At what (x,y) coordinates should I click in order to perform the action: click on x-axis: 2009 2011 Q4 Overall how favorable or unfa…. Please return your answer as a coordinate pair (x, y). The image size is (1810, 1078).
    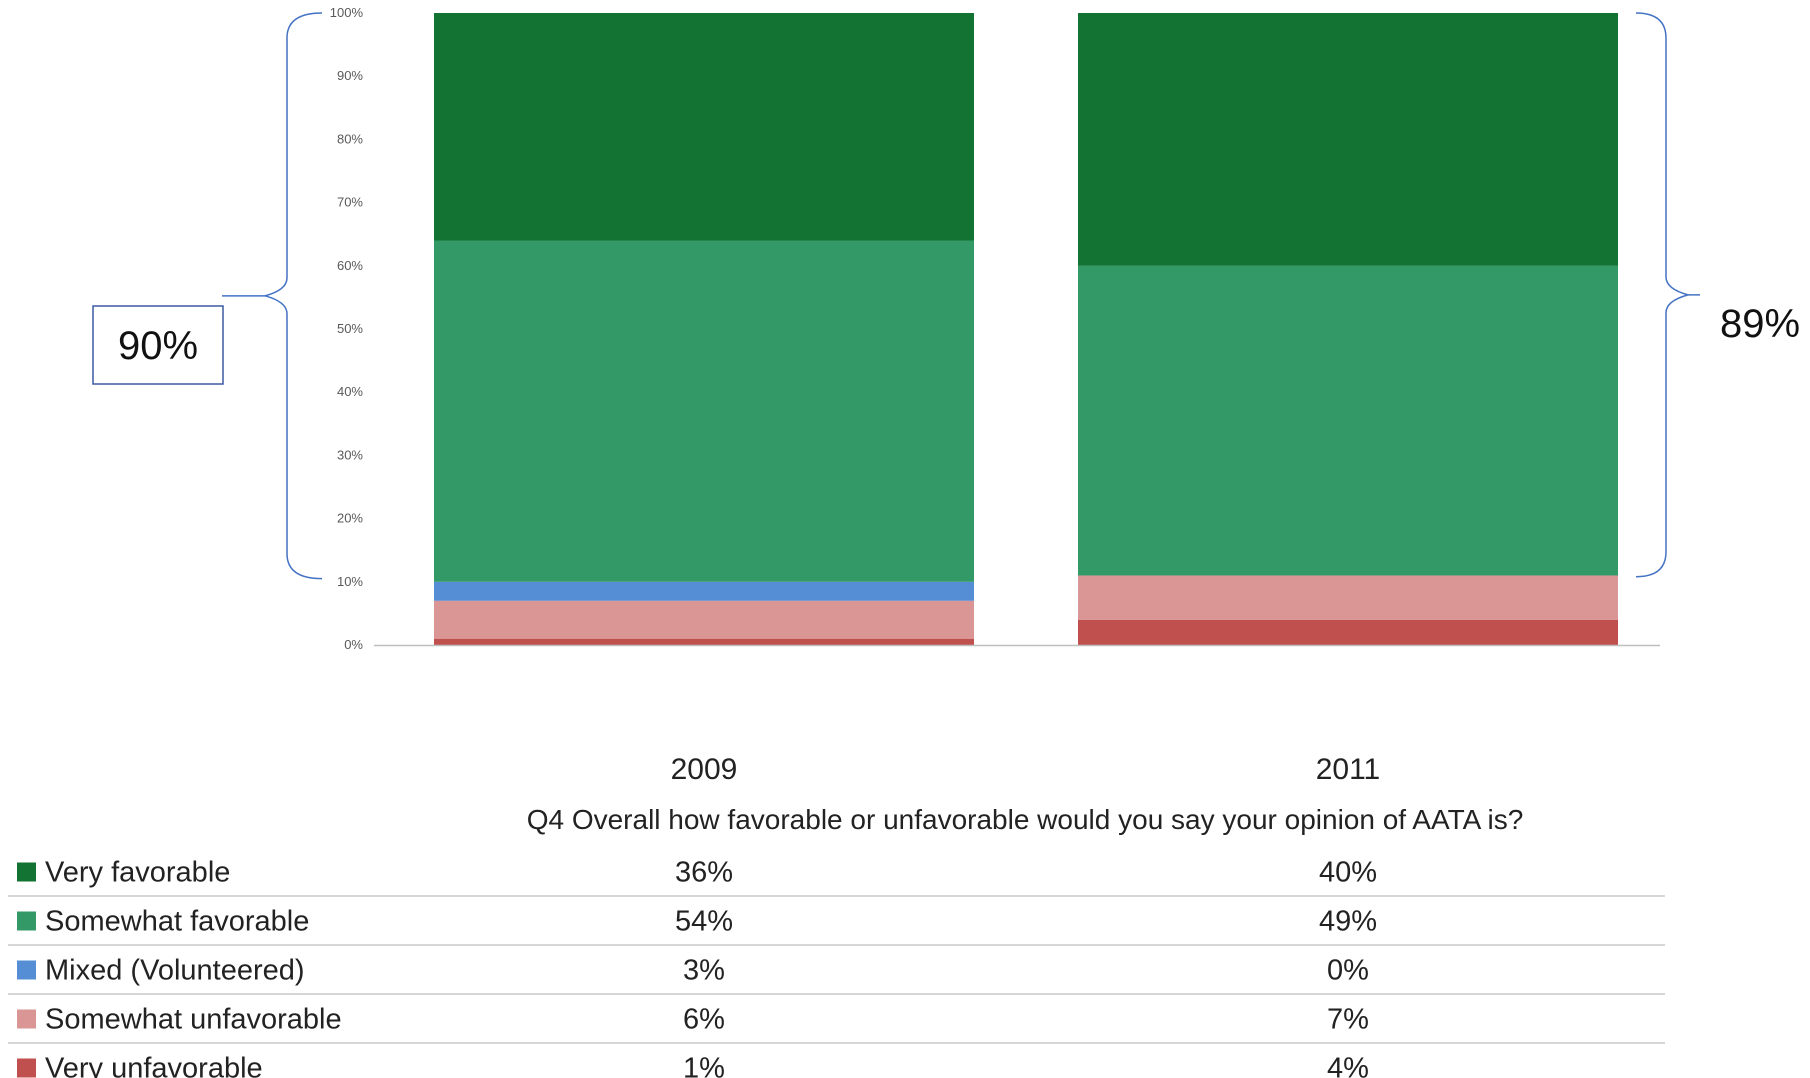
    Looking at the image, I should click on (1017, 739).